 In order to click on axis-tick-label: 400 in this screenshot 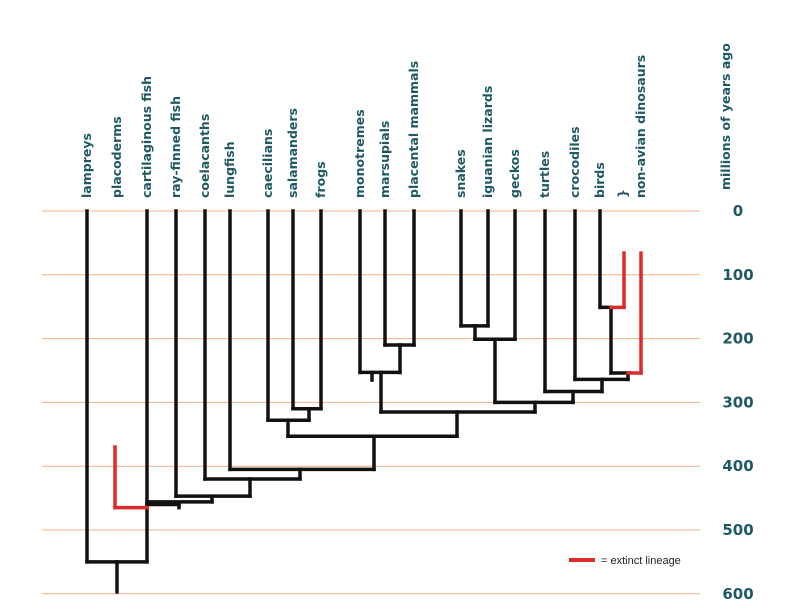, I will do `click(737, 466)`.